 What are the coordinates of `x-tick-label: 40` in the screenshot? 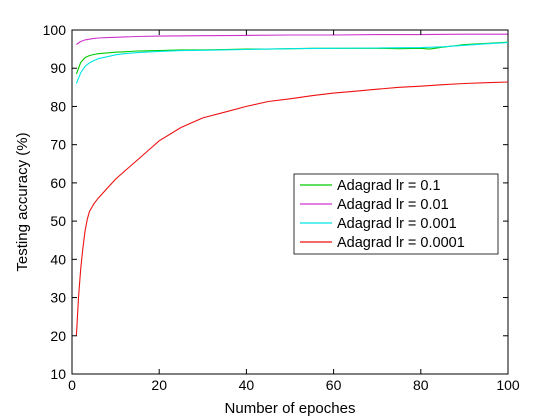 It's located at (247, 385).